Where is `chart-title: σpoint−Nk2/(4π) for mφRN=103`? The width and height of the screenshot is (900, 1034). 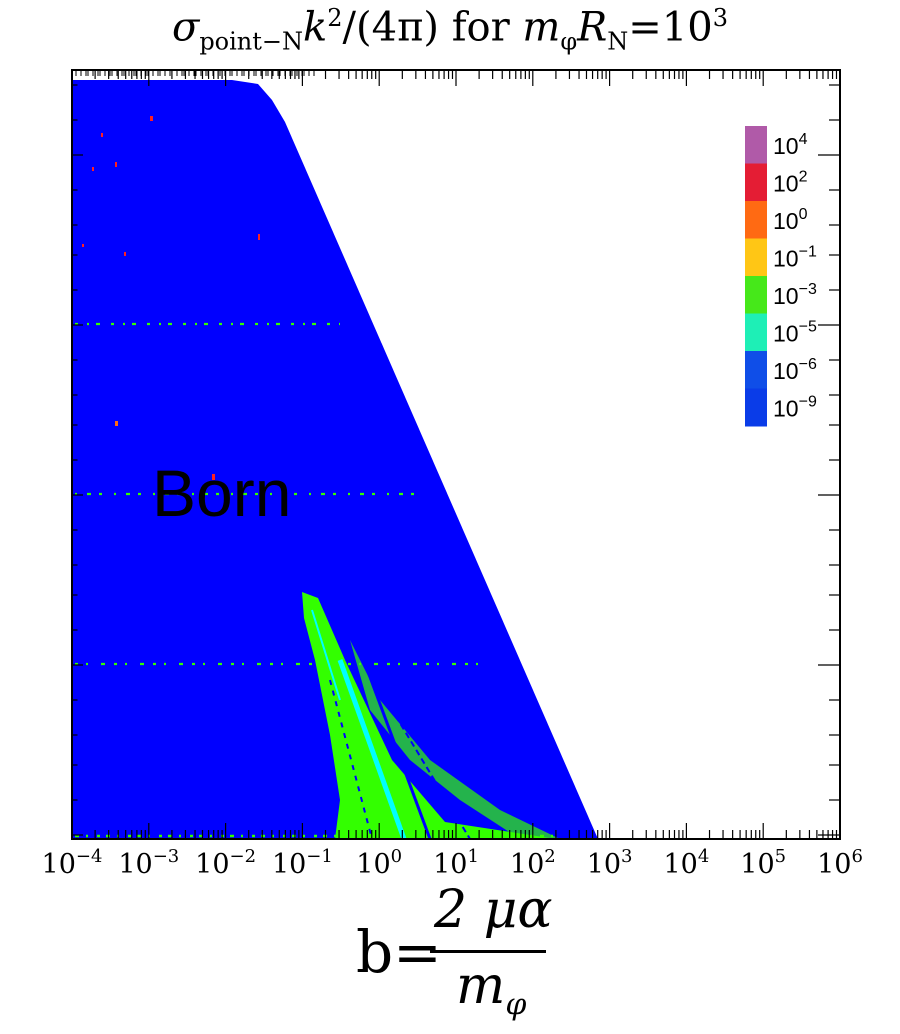 chart-title: σpoint−Nk2/(4π) for mφRN=103 is located at coordinates (450, 29).